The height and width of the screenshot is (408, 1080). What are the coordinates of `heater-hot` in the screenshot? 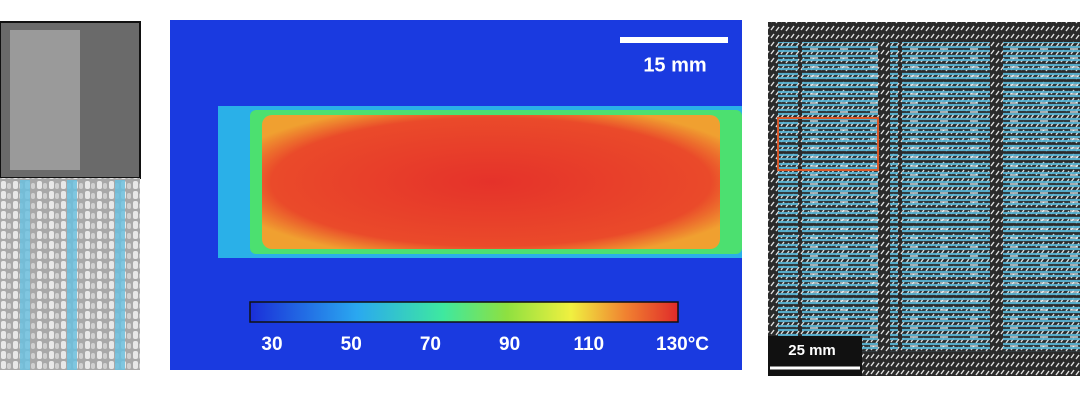 It's located at (491, 182).